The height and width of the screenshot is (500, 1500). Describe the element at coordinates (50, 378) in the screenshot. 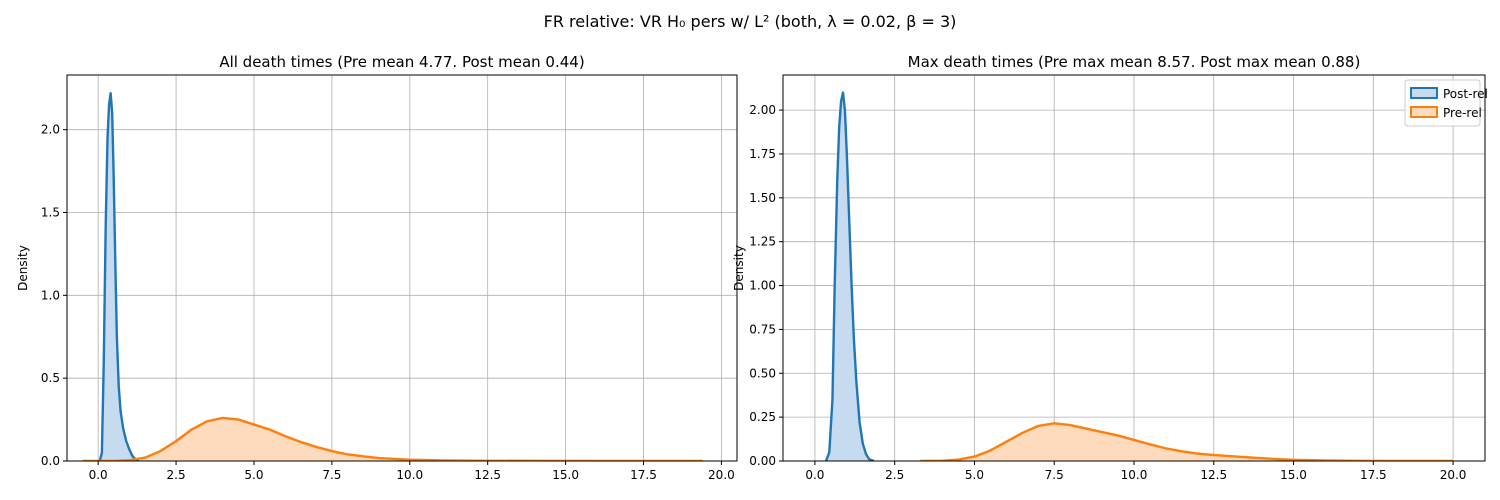

I see `y-tick-label: 0.5` at that location.